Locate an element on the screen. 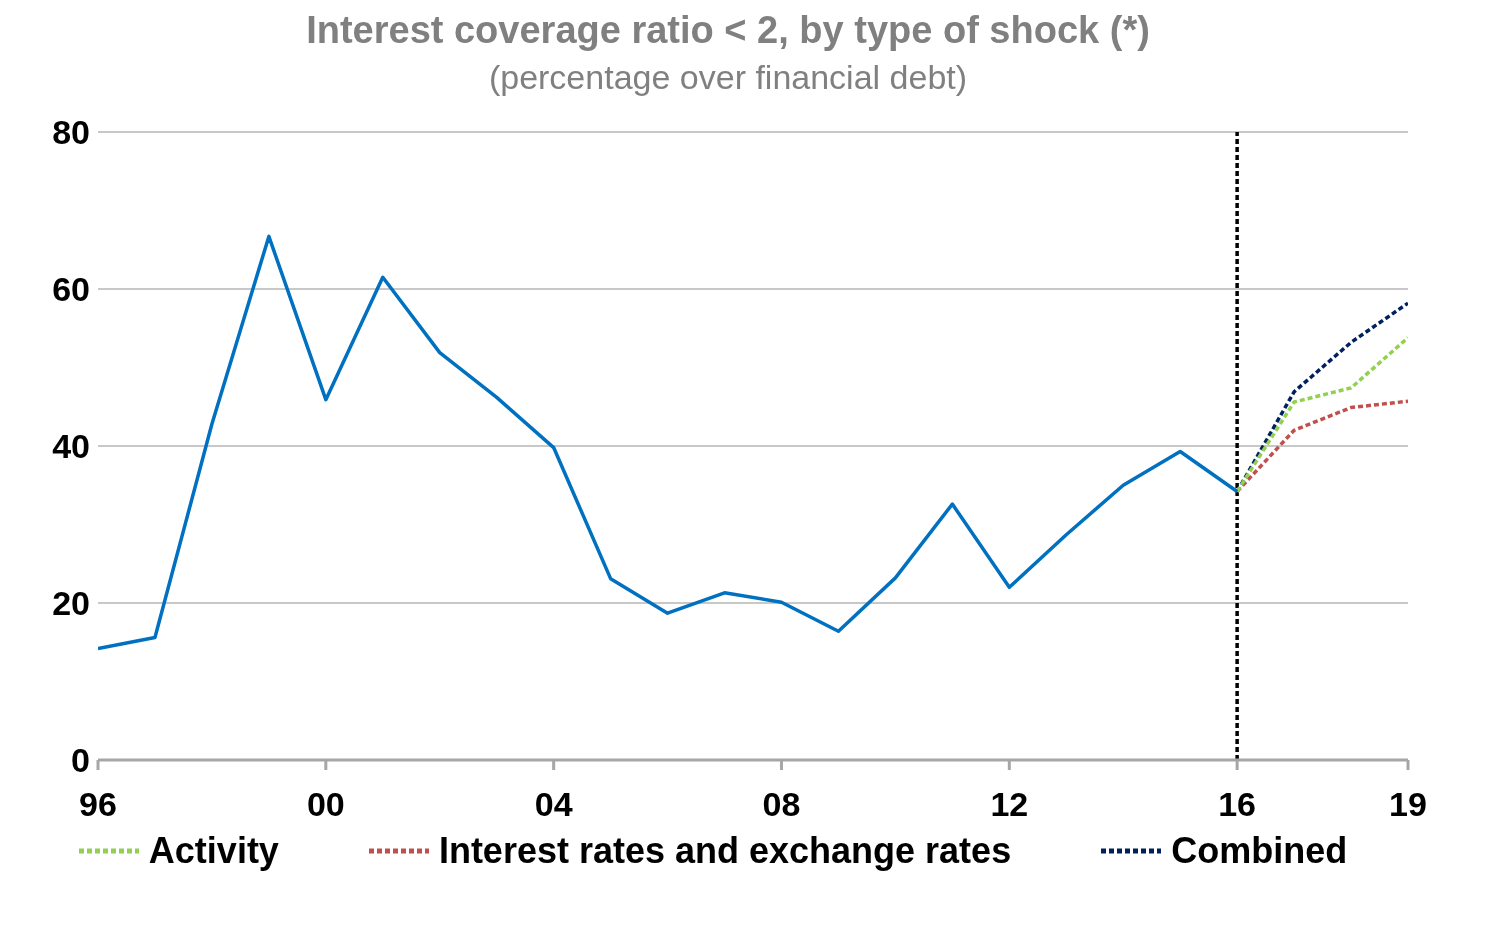 The image size is (1495, 930). chart-title: Interest coverage ratio < 2, by type of shock (*) is located at coordinates (728, 30).